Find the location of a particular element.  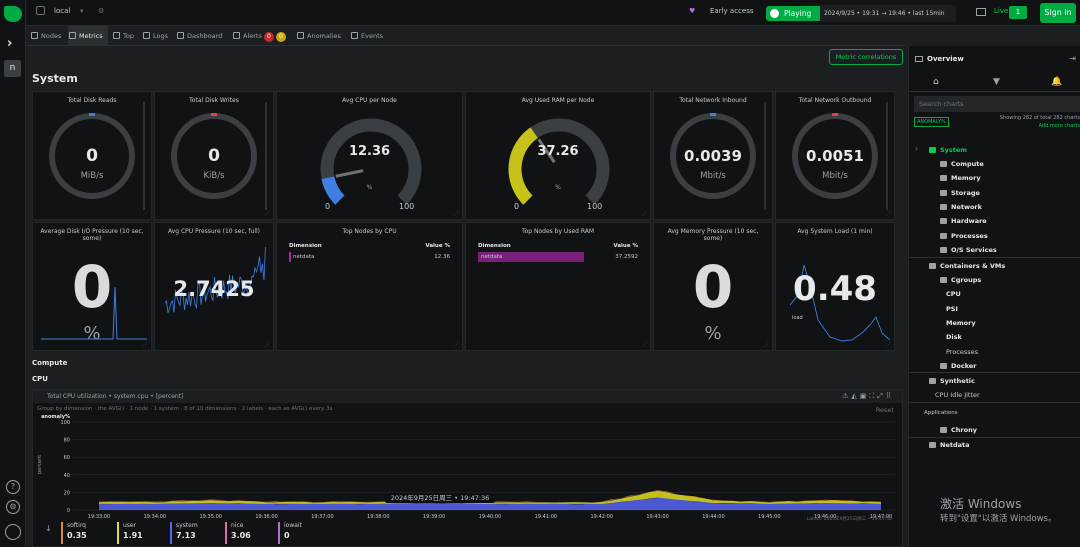

nav-cgroups-disk: Disk is located at coordinates (954, 337).